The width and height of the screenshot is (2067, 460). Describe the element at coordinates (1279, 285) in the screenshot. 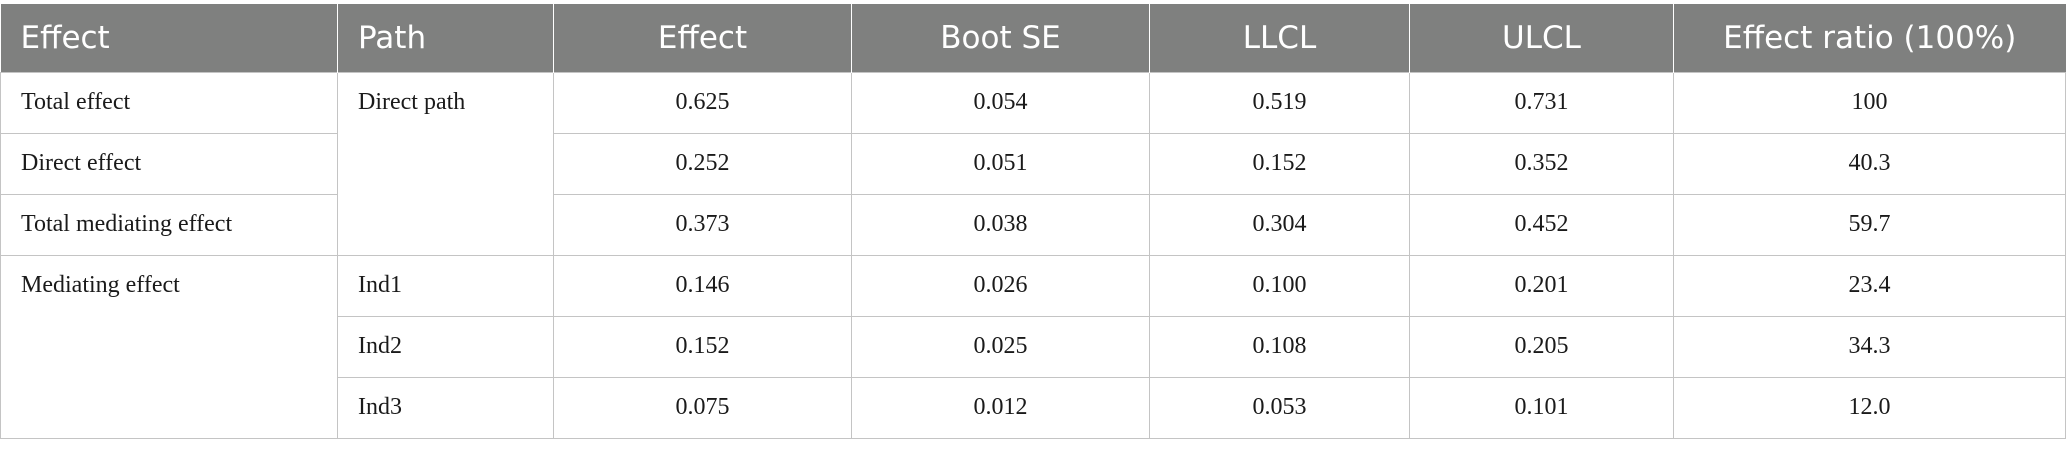

I see `llcl-cell: 0.100` at that location.